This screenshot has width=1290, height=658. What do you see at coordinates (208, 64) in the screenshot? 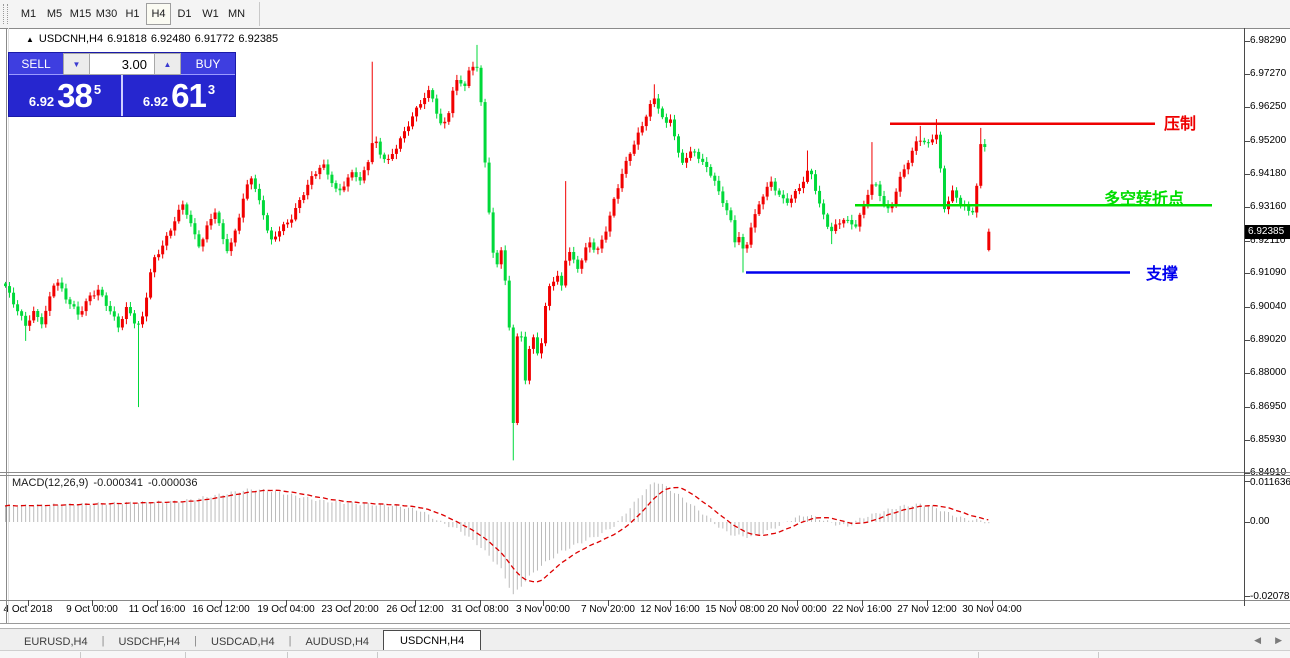
I see `buy-button: BUY` at bounding box center [208, 64].